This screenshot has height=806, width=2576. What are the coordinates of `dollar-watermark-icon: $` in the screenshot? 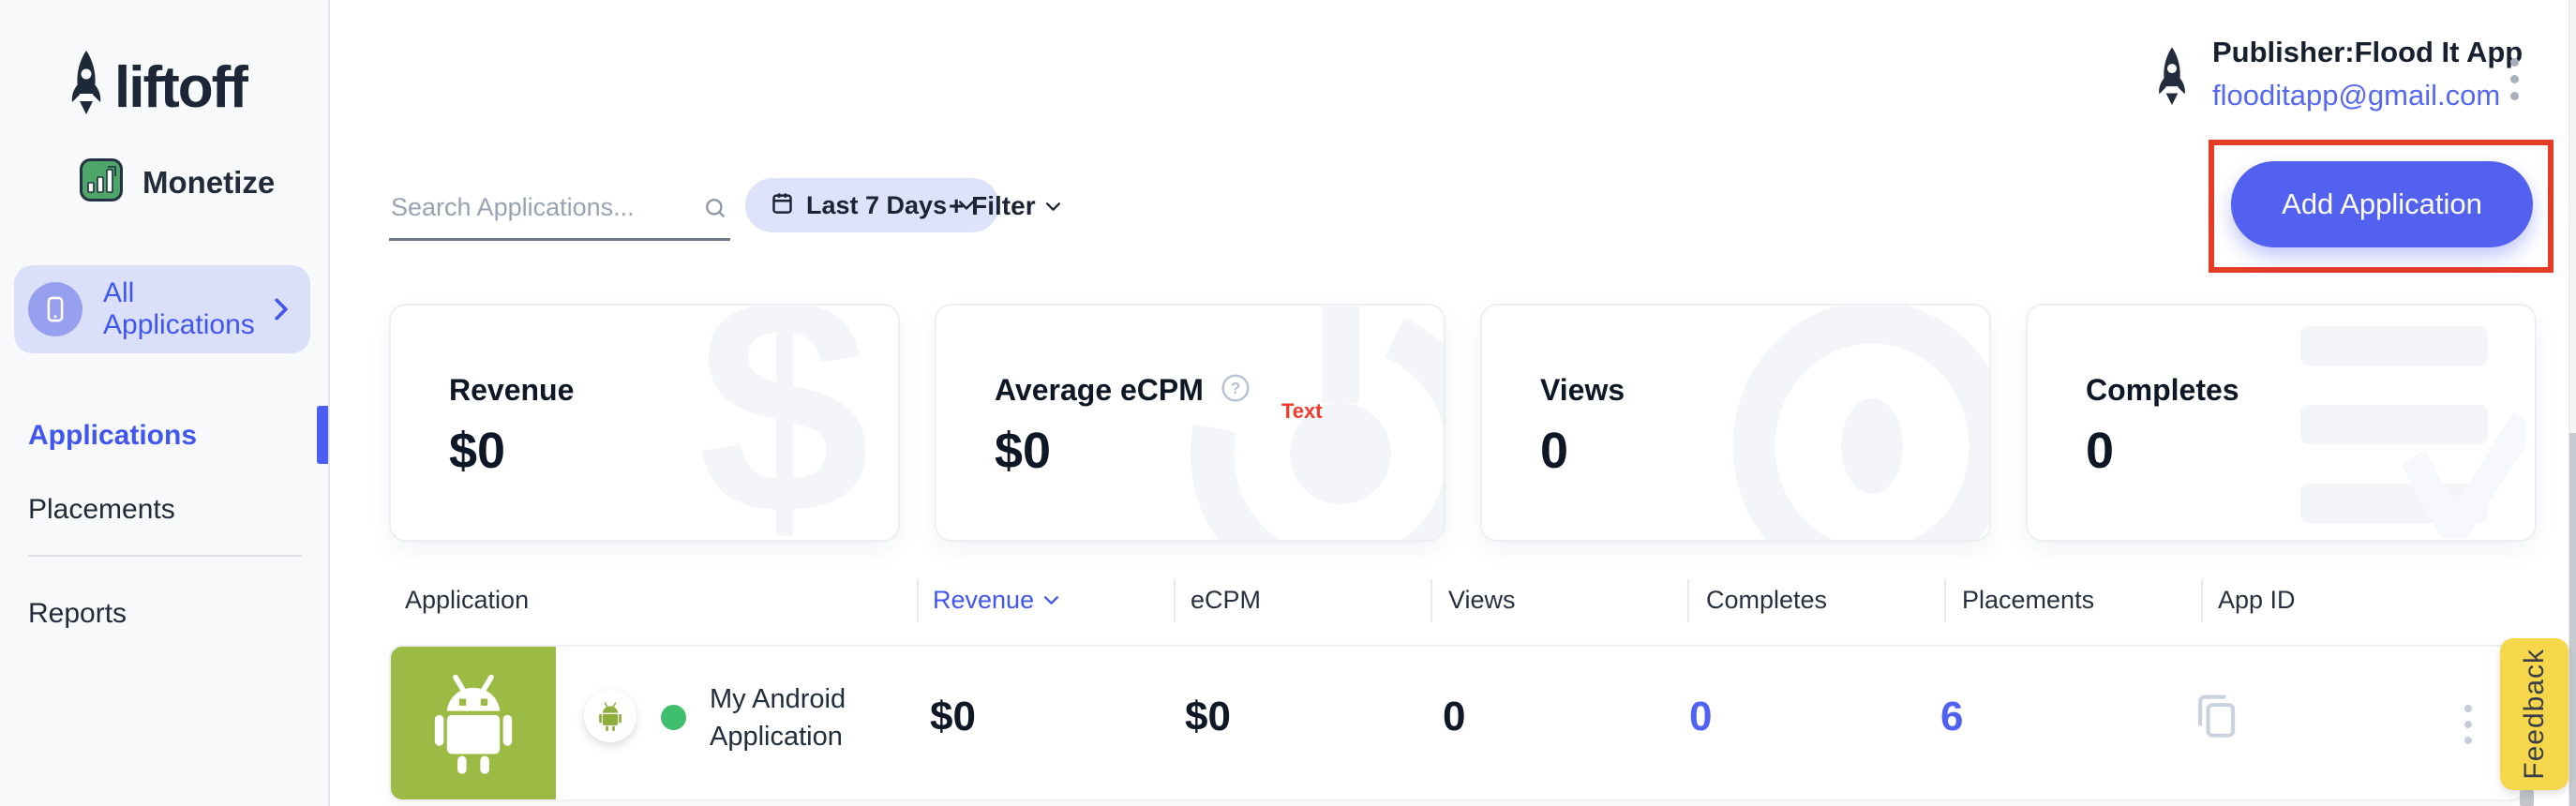 It's located at (783, 423).